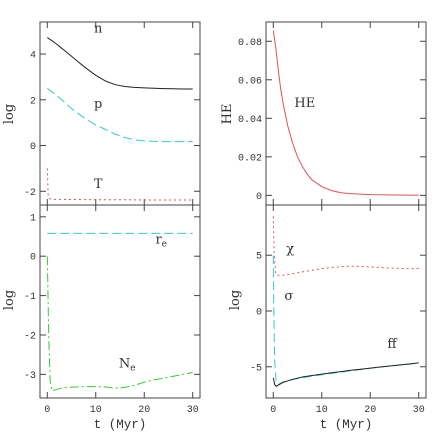  I want to click on ytick-label: 0.04, so click(250, 120).